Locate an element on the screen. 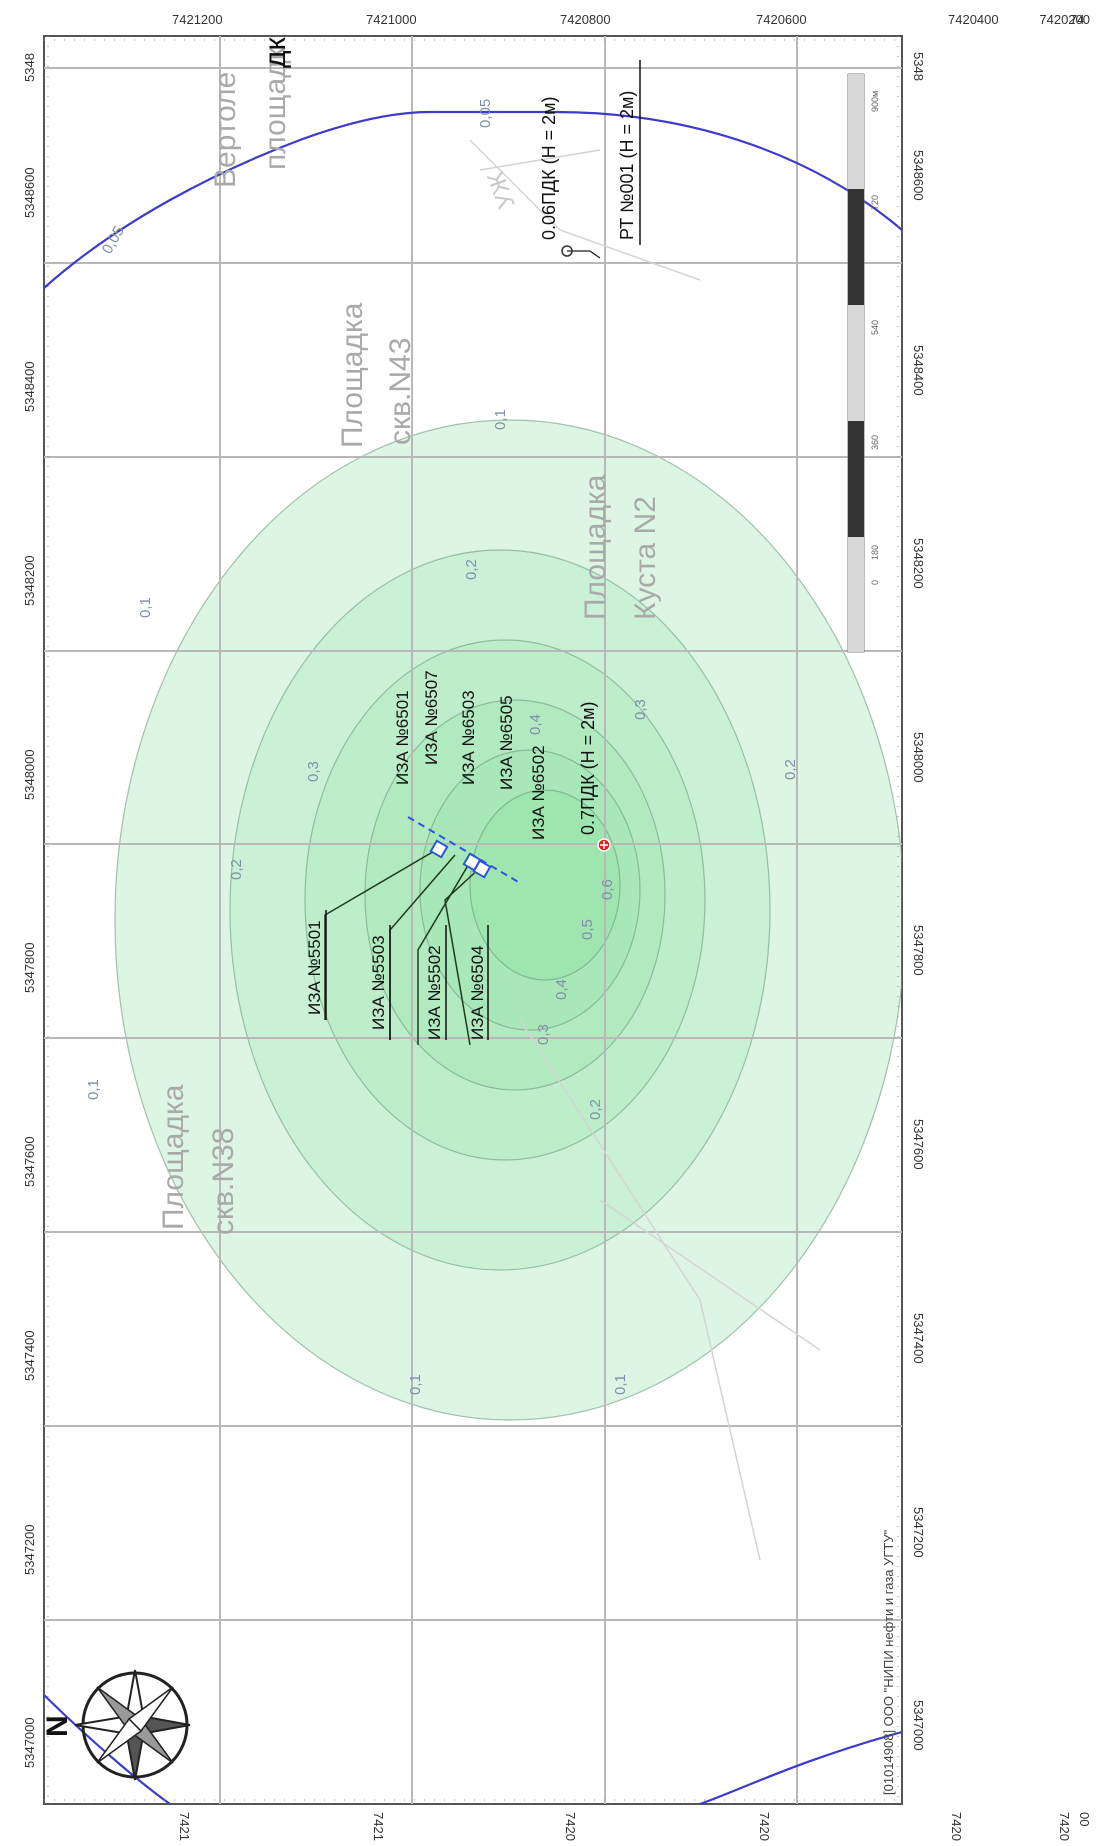  isoline-label: 0,5 is located at coordinates (587, 929).